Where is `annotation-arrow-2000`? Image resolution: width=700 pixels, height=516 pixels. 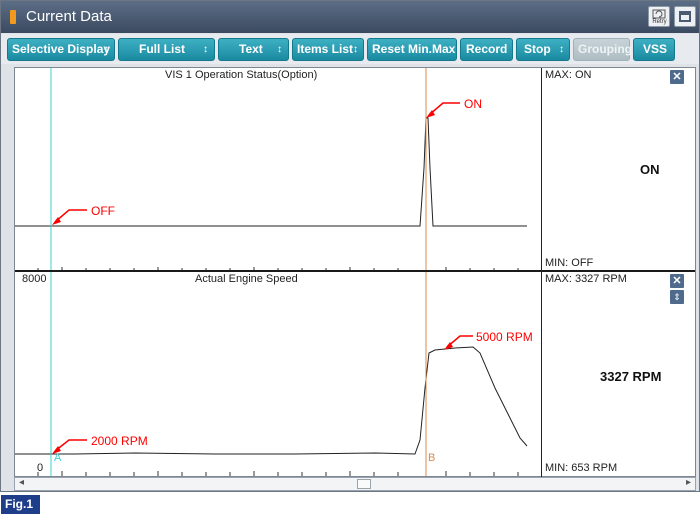 annotation-arrow-2000 is located at coordinates (69, 446).